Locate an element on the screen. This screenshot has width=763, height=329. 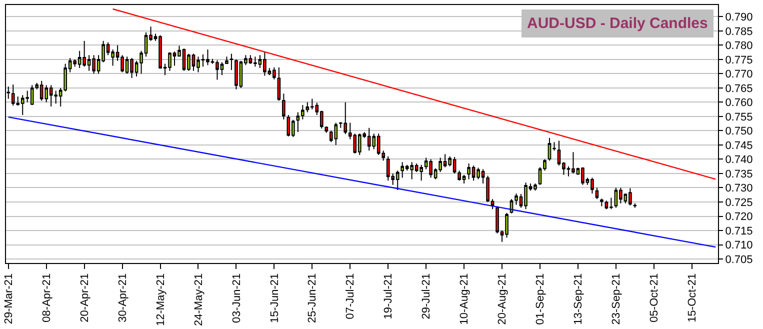
y-tick-label: 0.715 is located at coordinates (739, 231).